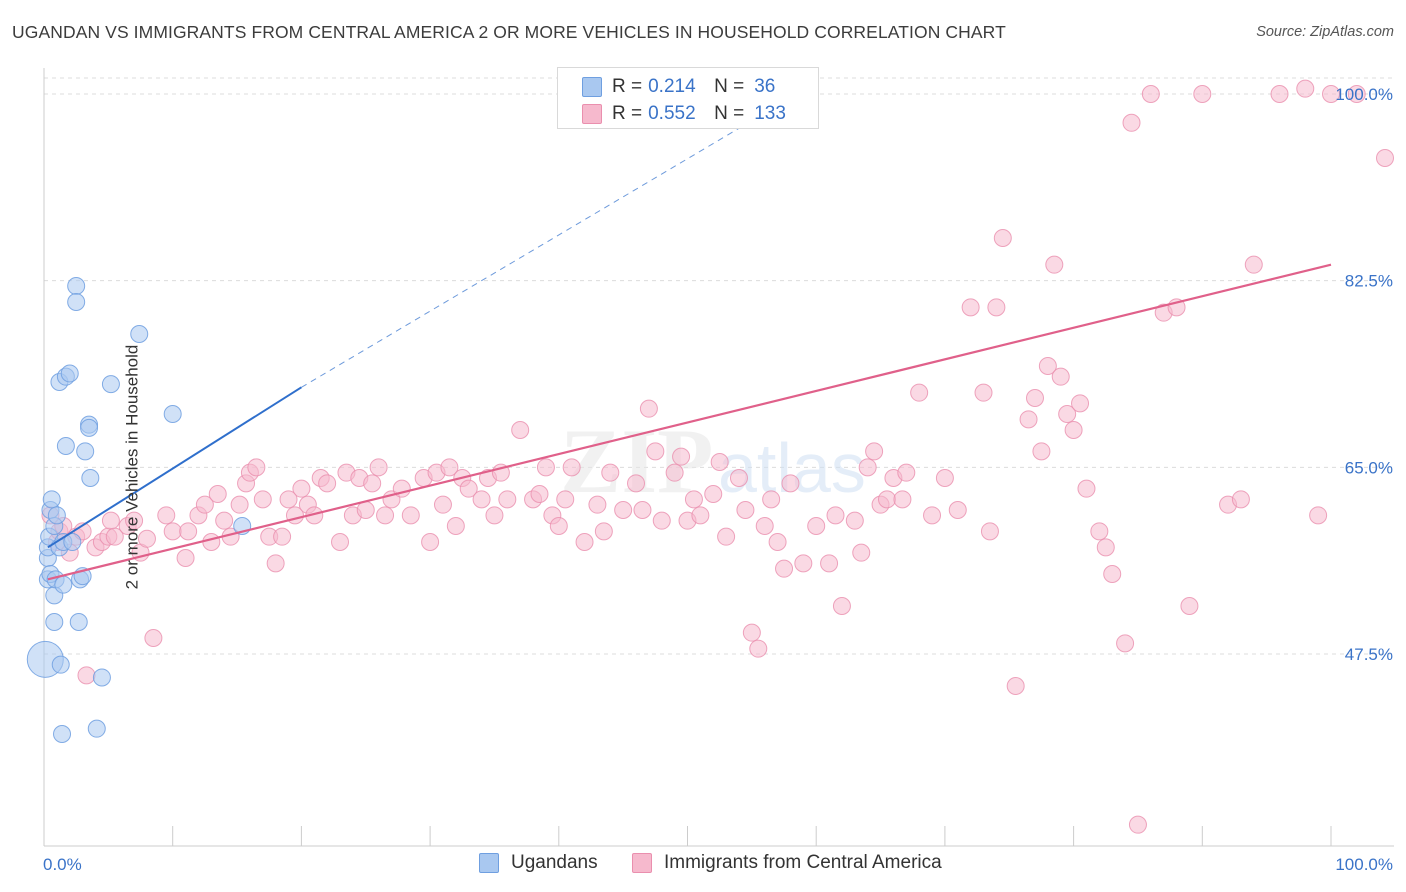  Describe the element at coordinates (1325, 32) in the screenshot. I see `source-label: Source: ZipAtlas.com` at that location.